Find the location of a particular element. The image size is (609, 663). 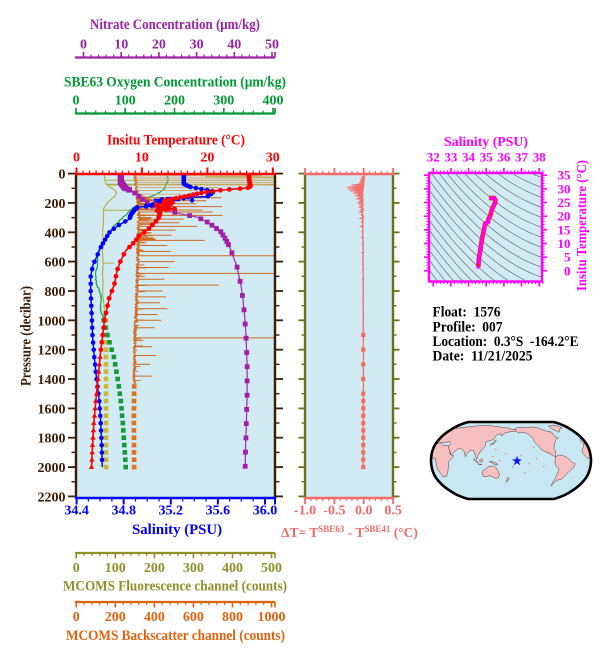

svg-text: 2200 is located at coordinates (52, 497).